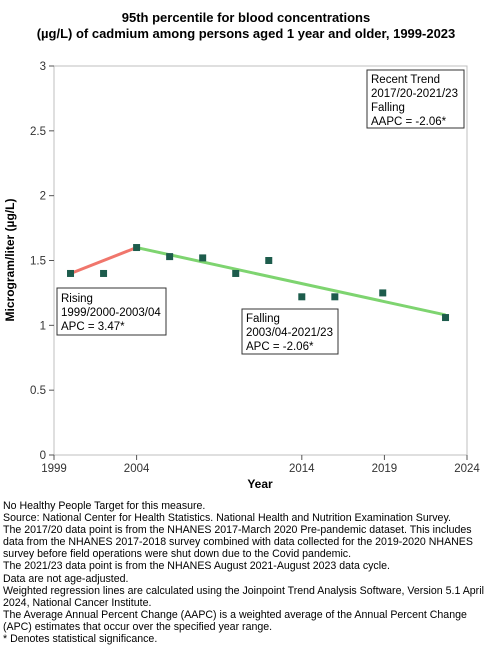 This screenshot has height=646, width=491. What do you see at coordinates (43, 67) in the screenshot?
I see `y-tick-label: 3` at bounding box center [43, 67].